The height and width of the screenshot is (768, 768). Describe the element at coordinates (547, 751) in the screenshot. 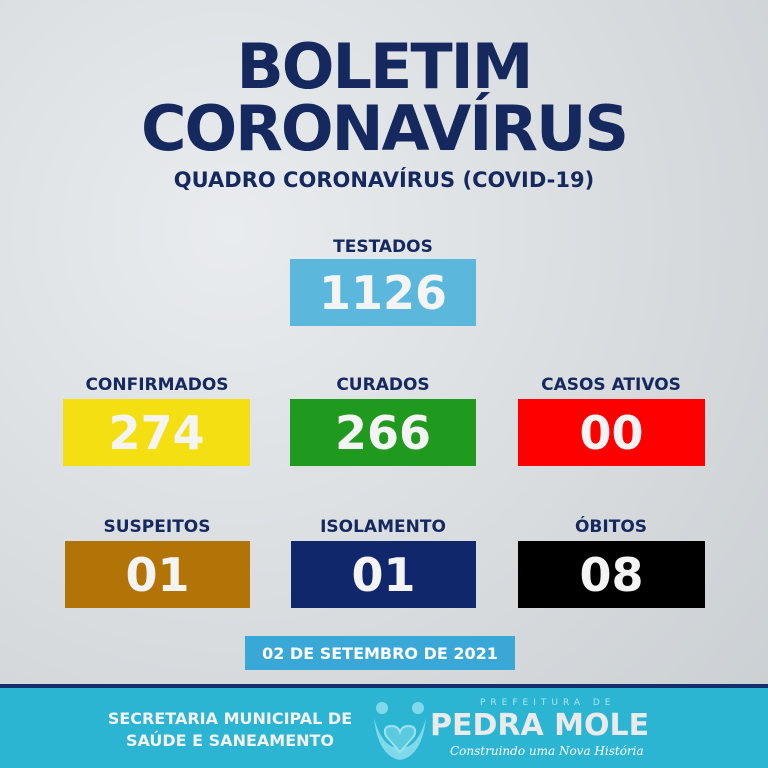

I see `logo-slogan: Construindo uma Nova História` at that location.